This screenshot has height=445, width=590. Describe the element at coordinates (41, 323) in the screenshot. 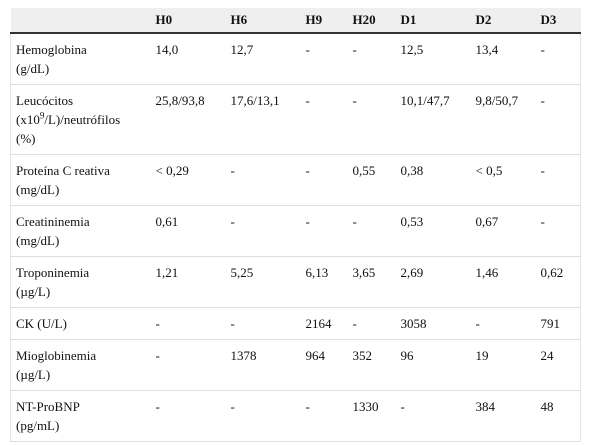

I see `label-line: CK (U/L)` at that location.